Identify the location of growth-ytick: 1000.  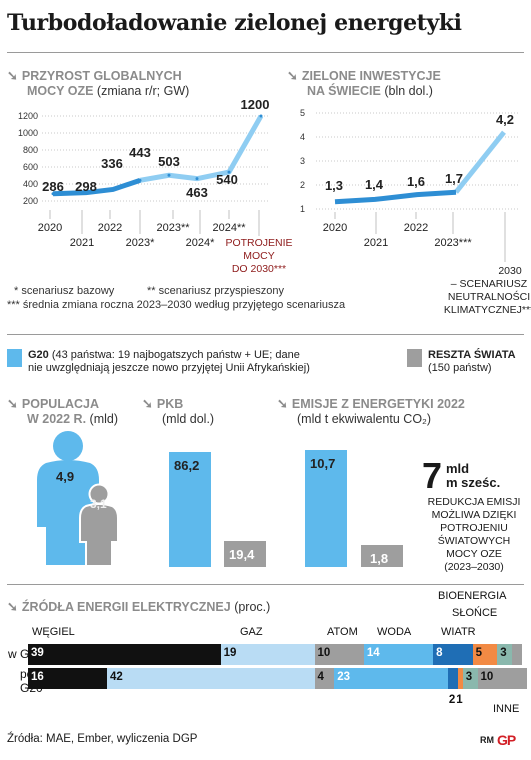
(28, 133).